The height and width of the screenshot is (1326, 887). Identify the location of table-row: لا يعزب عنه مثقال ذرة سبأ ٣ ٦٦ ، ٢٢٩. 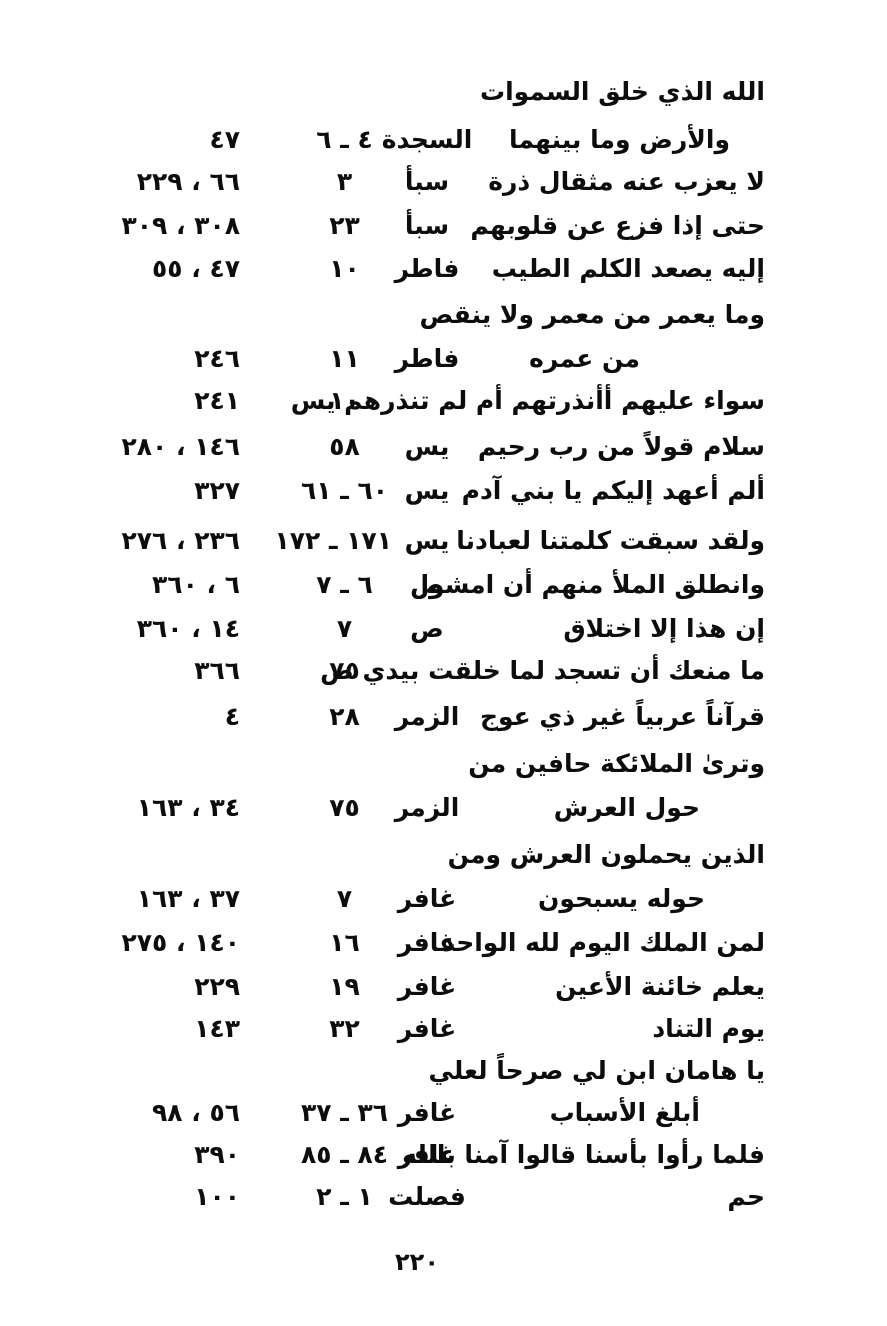
(443, 182).